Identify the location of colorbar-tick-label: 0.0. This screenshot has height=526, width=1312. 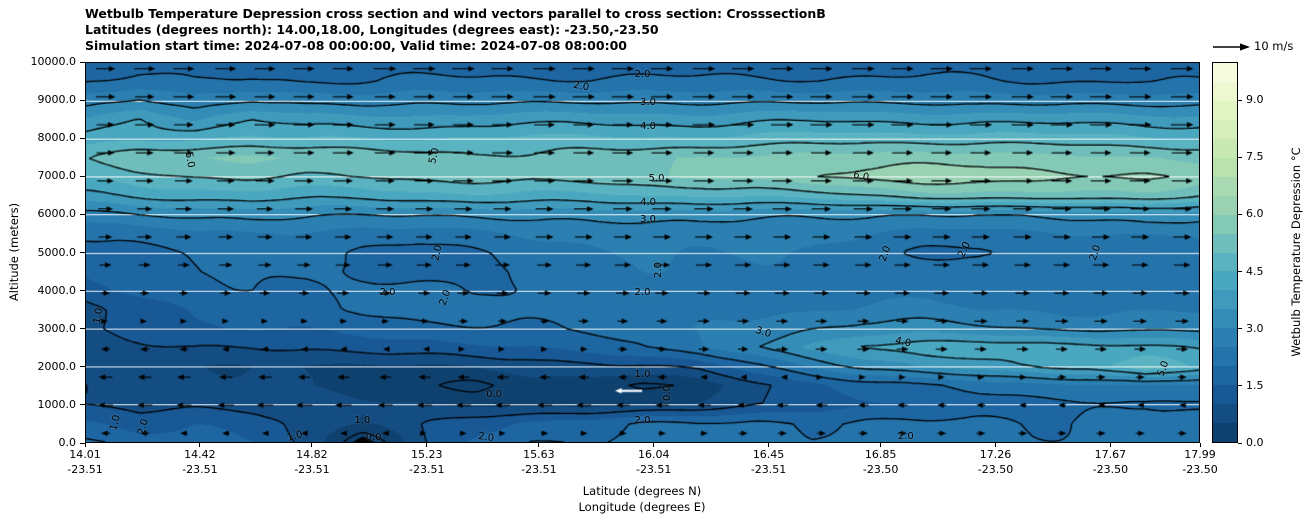
(1255, 442).